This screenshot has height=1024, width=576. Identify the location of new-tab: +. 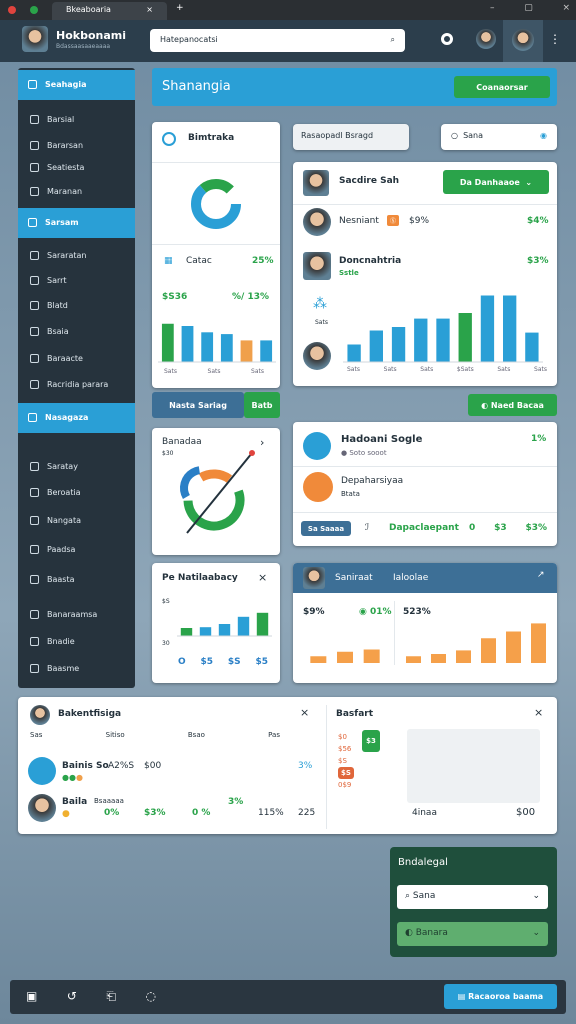
(180, 8).